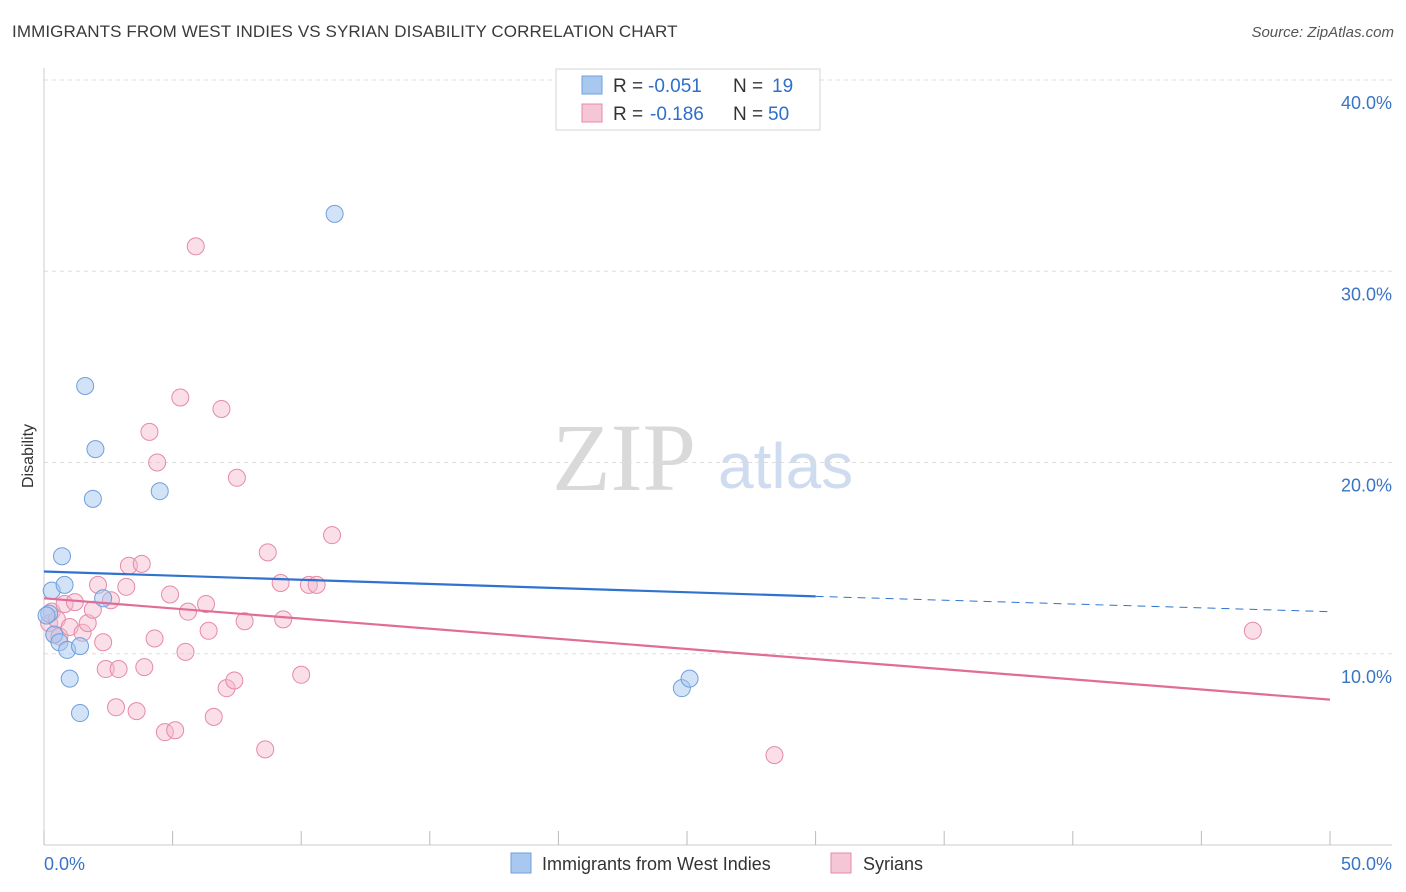 The width and height of the screenshot is (1406, 892). I want to click on legend-n-value-2: 50, so click(778, 114).